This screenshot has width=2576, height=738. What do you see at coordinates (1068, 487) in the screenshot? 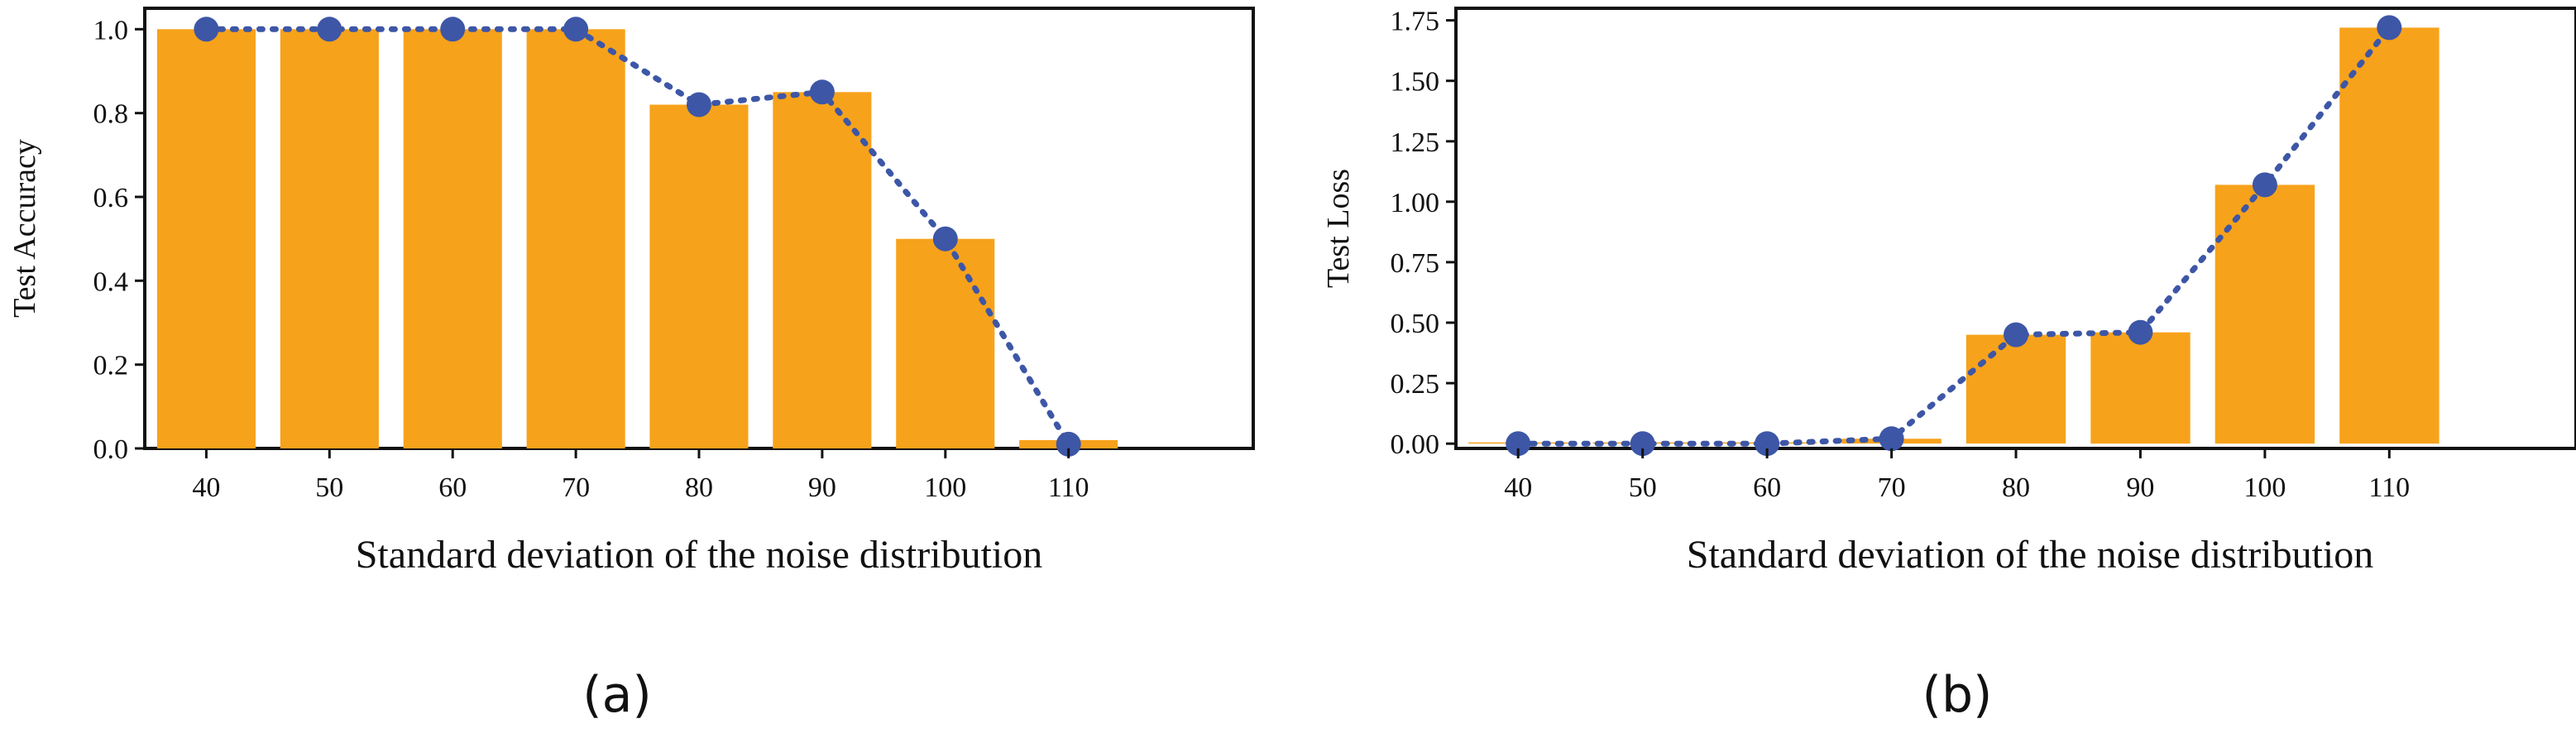
I see `x-tick-label-a-110: 110` at bounding box center [1068, 487].